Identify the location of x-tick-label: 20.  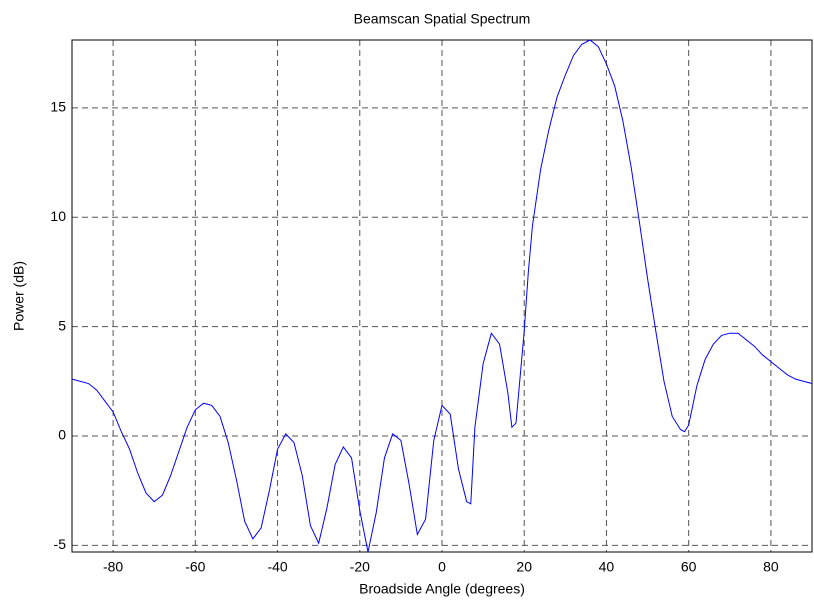
(524, 567).